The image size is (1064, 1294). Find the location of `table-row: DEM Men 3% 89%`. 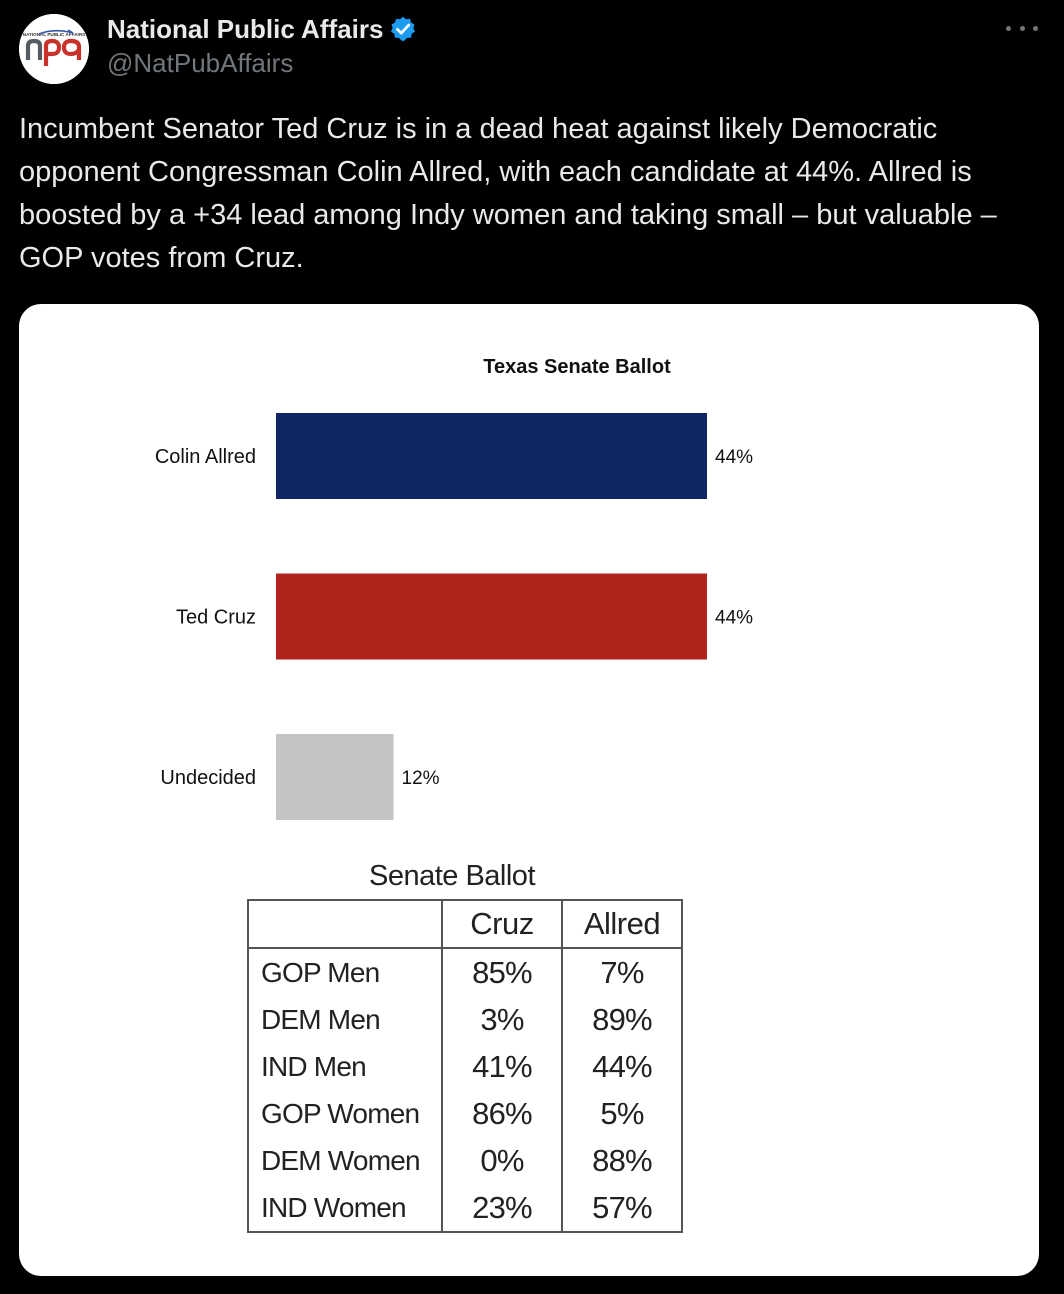

table-row: DEM Men 3% 89% is located at coordinates (465, 1019).